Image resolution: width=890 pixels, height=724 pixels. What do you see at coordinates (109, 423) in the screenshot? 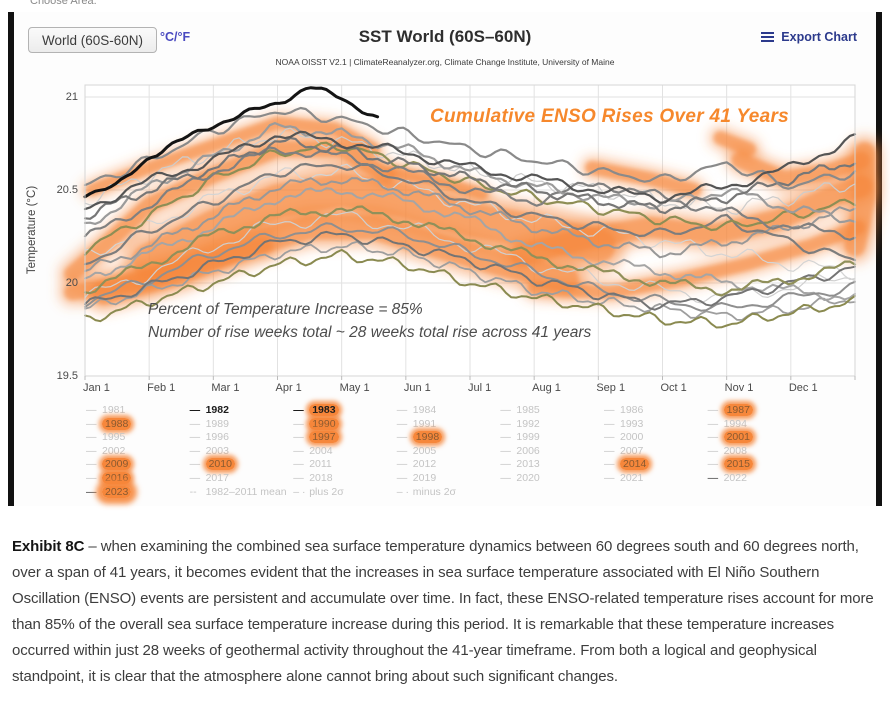
I see `legend-year-1988: — 1988` at bounding box center [109, 423].